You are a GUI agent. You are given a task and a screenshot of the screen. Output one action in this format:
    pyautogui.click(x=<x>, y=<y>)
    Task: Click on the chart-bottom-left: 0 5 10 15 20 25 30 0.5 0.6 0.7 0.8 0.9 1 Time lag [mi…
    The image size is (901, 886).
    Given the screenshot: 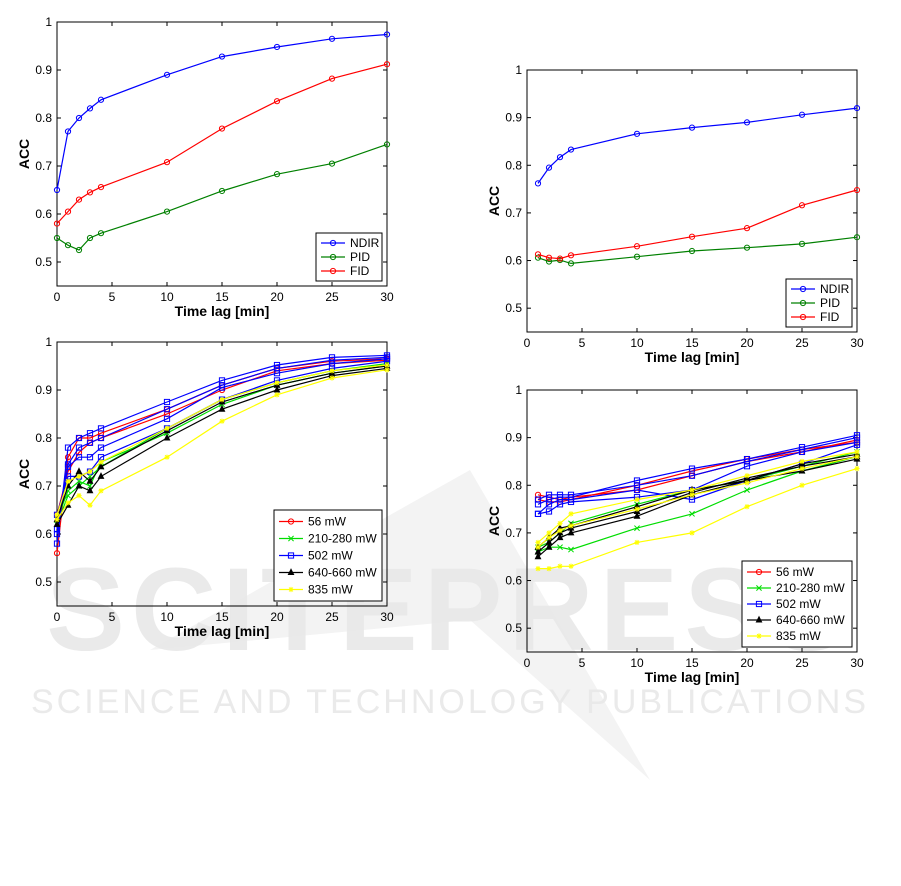 What is the action you would take?
    pyautogui.click(x=205, y=487)
    